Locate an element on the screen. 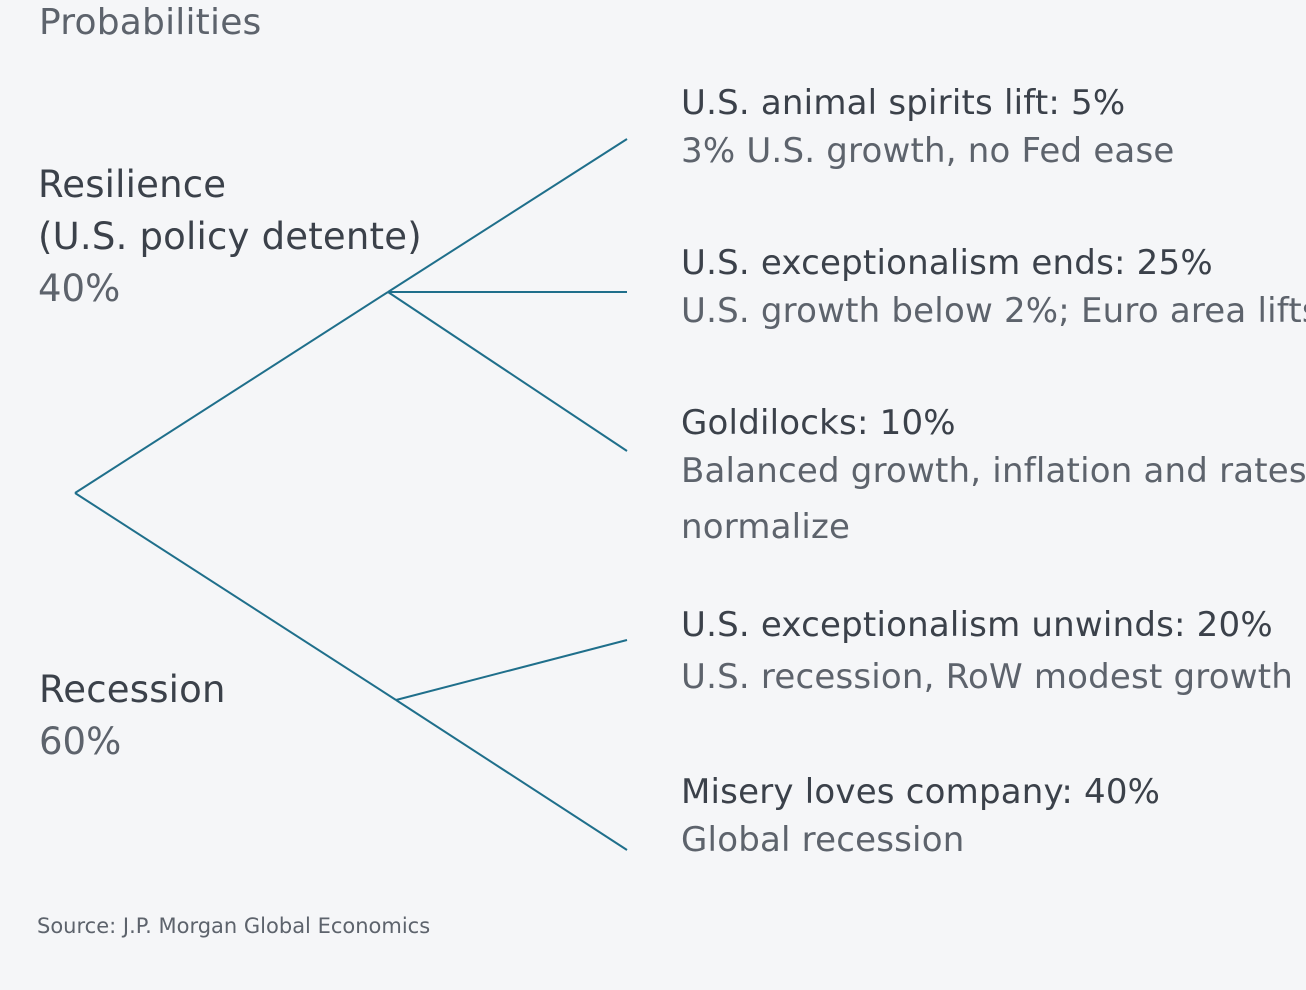 This screenshot has height=990, width=1306. scenario-description: 3% U.S. growth, no Fed ease is located at coordinates (928, 151).